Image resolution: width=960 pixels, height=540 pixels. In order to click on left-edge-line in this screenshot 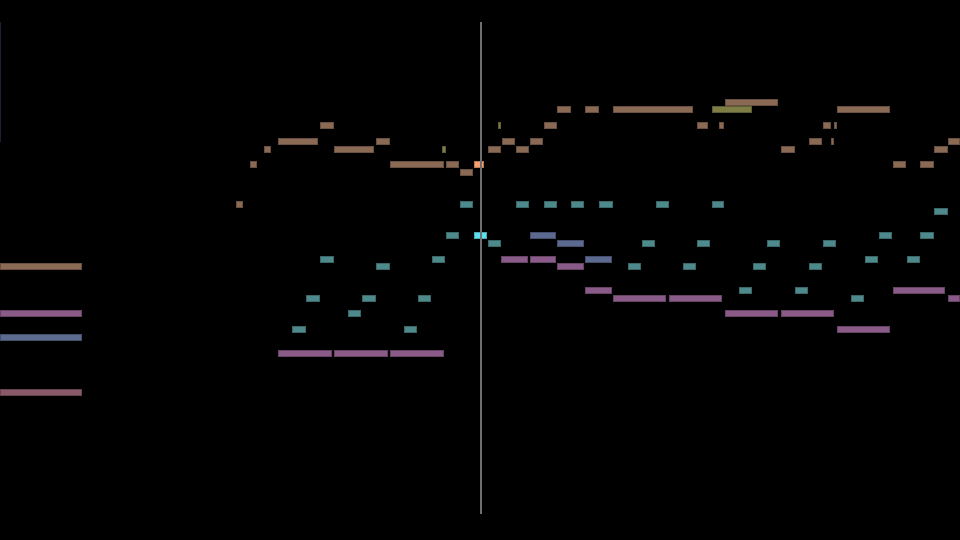, I will do `click(0, 82)`.